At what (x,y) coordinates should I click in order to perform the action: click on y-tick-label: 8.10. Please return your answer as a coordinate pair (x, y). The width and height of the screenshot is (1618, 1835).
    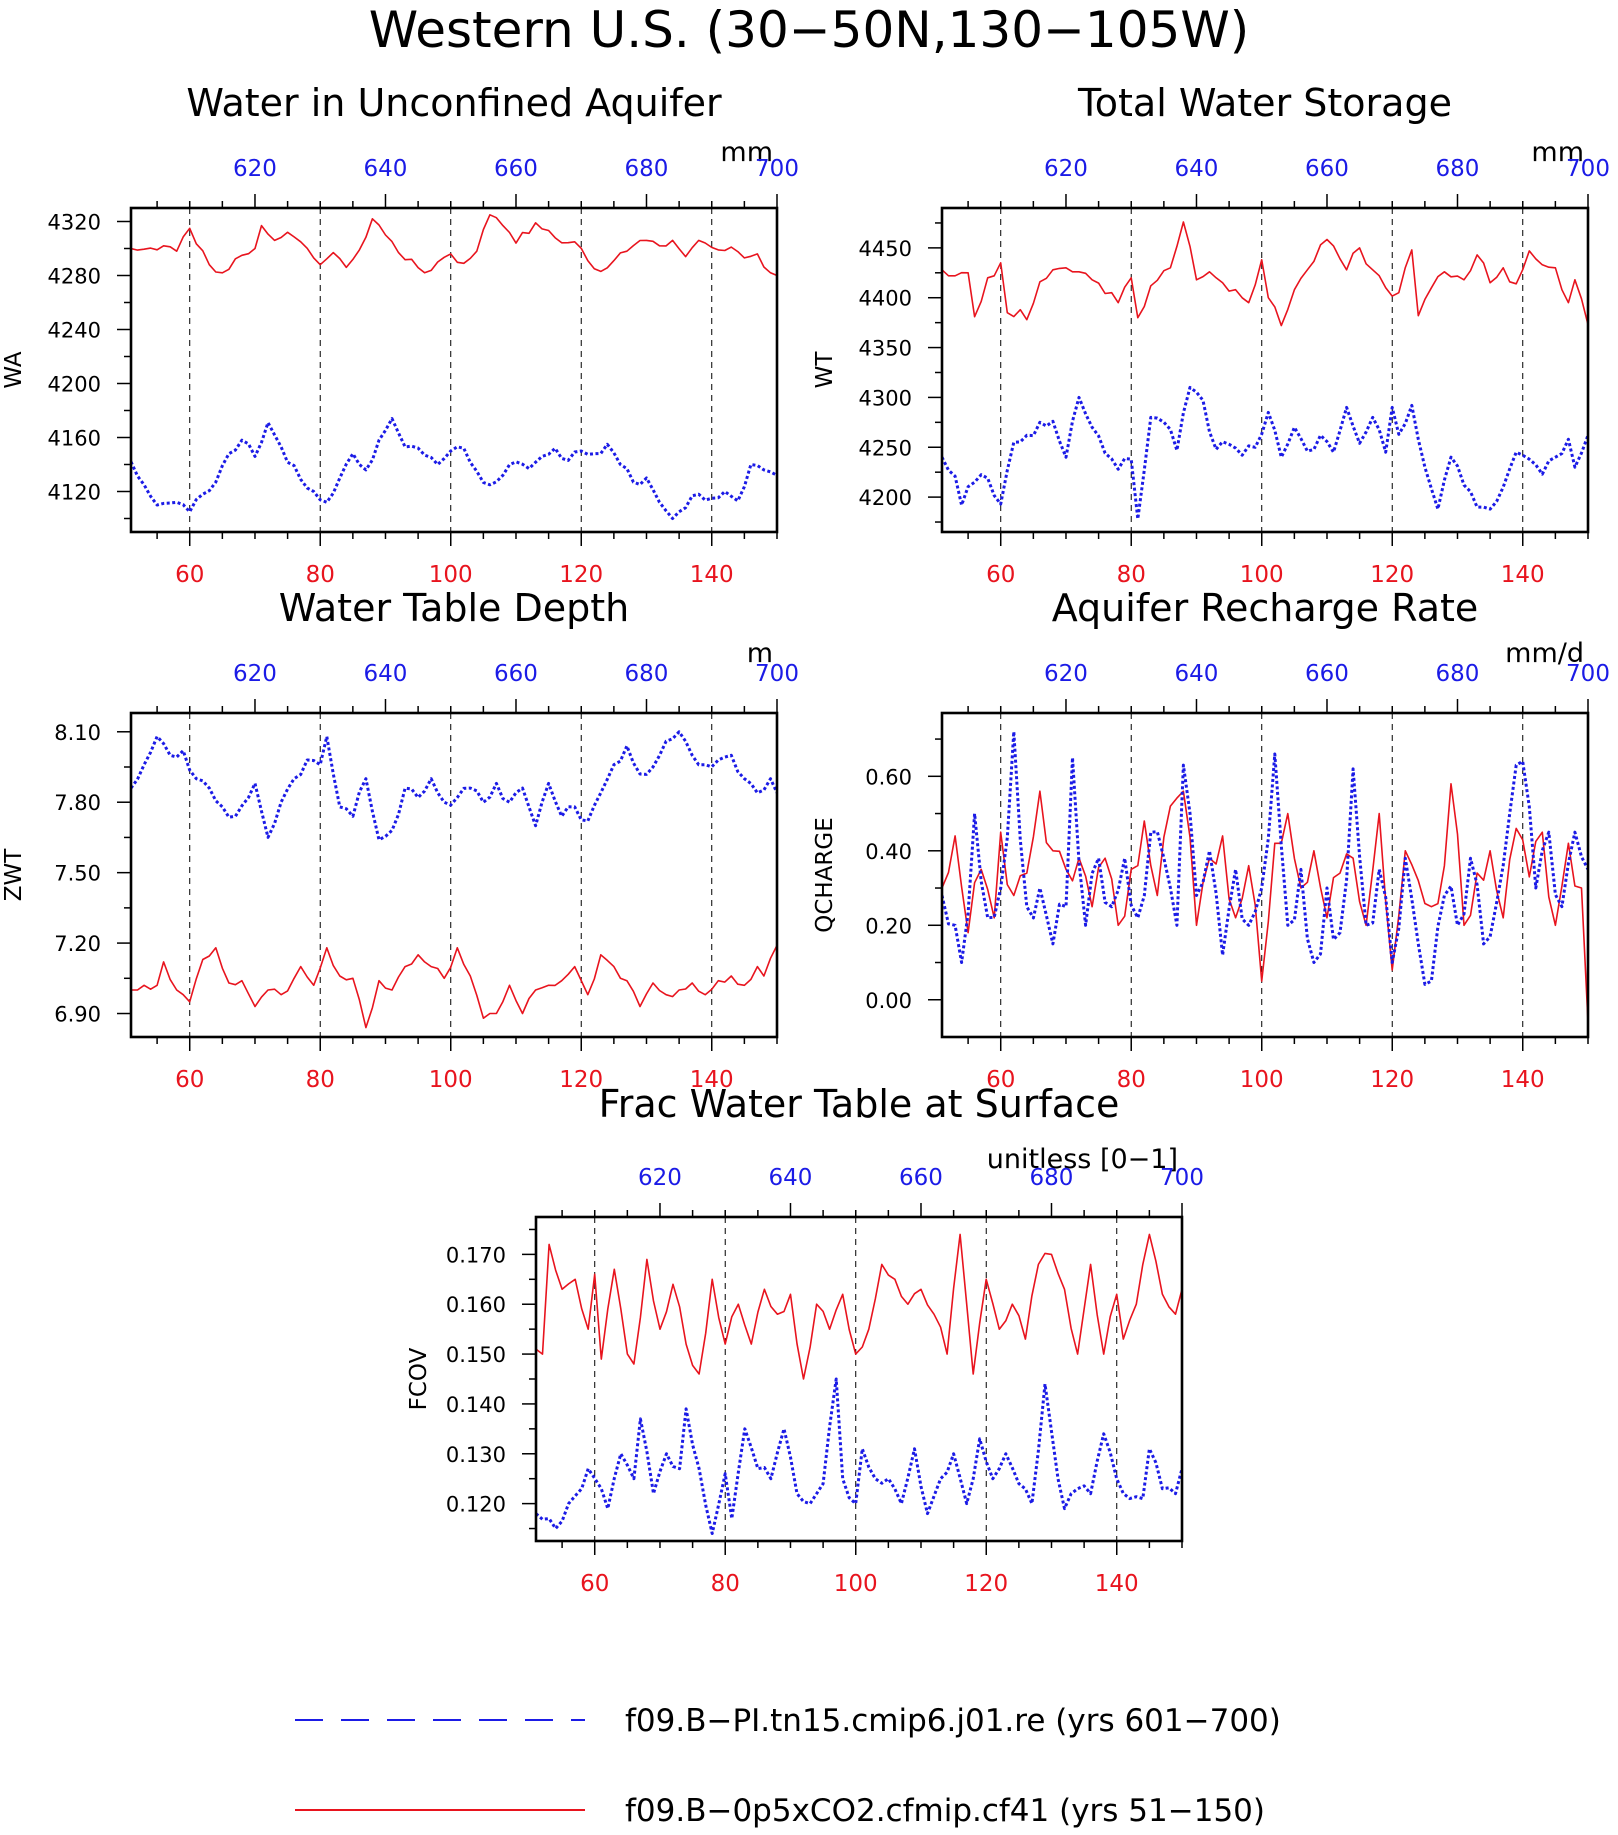
    Looking at the image, I should click on (77, 733).